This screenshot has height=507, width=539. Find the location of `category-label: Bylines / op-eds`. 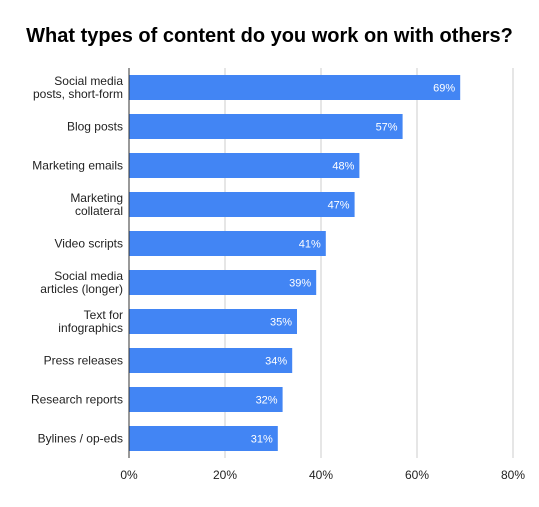

category-label: Bylines / op-eds is located at coordinates (80, 439).